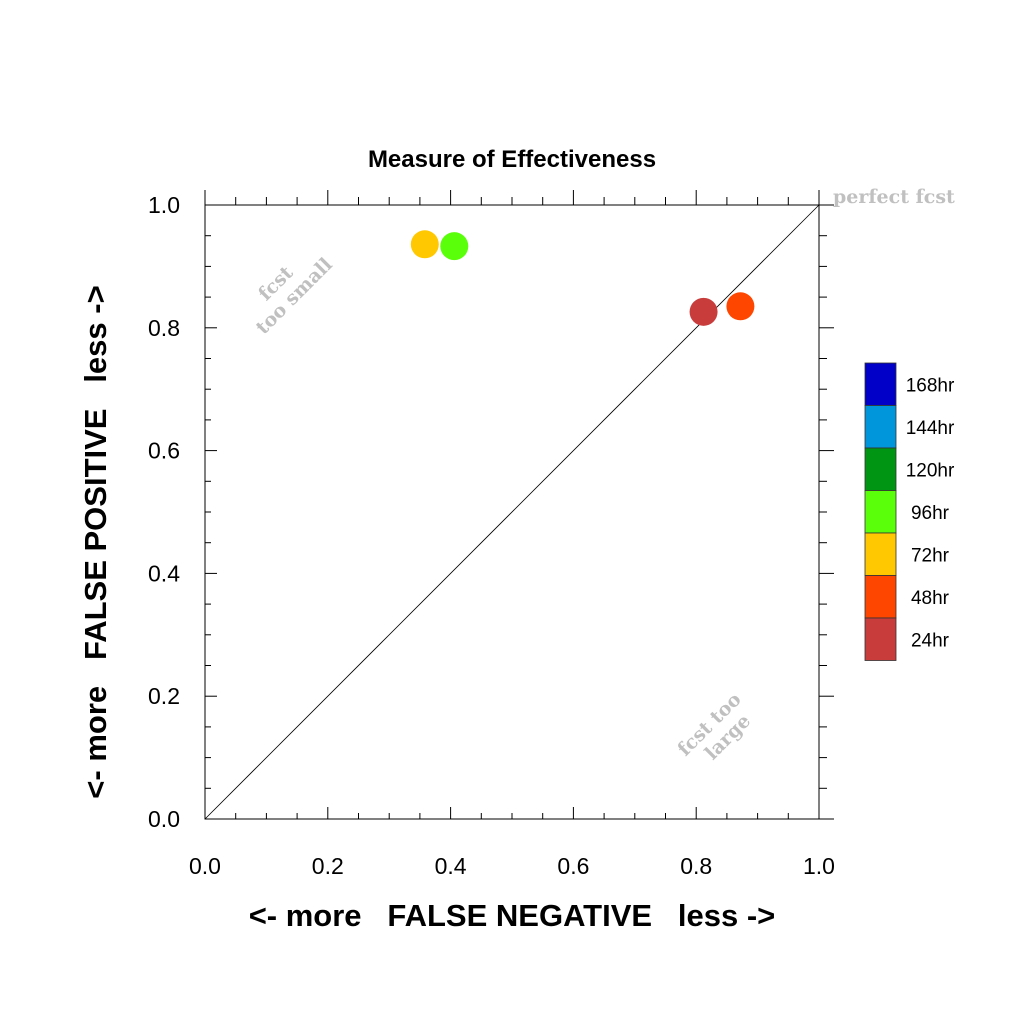 The width and height of the screenshot is (1024, 1024). I want to click on legend-swatch-72hr, so click(880, 554).